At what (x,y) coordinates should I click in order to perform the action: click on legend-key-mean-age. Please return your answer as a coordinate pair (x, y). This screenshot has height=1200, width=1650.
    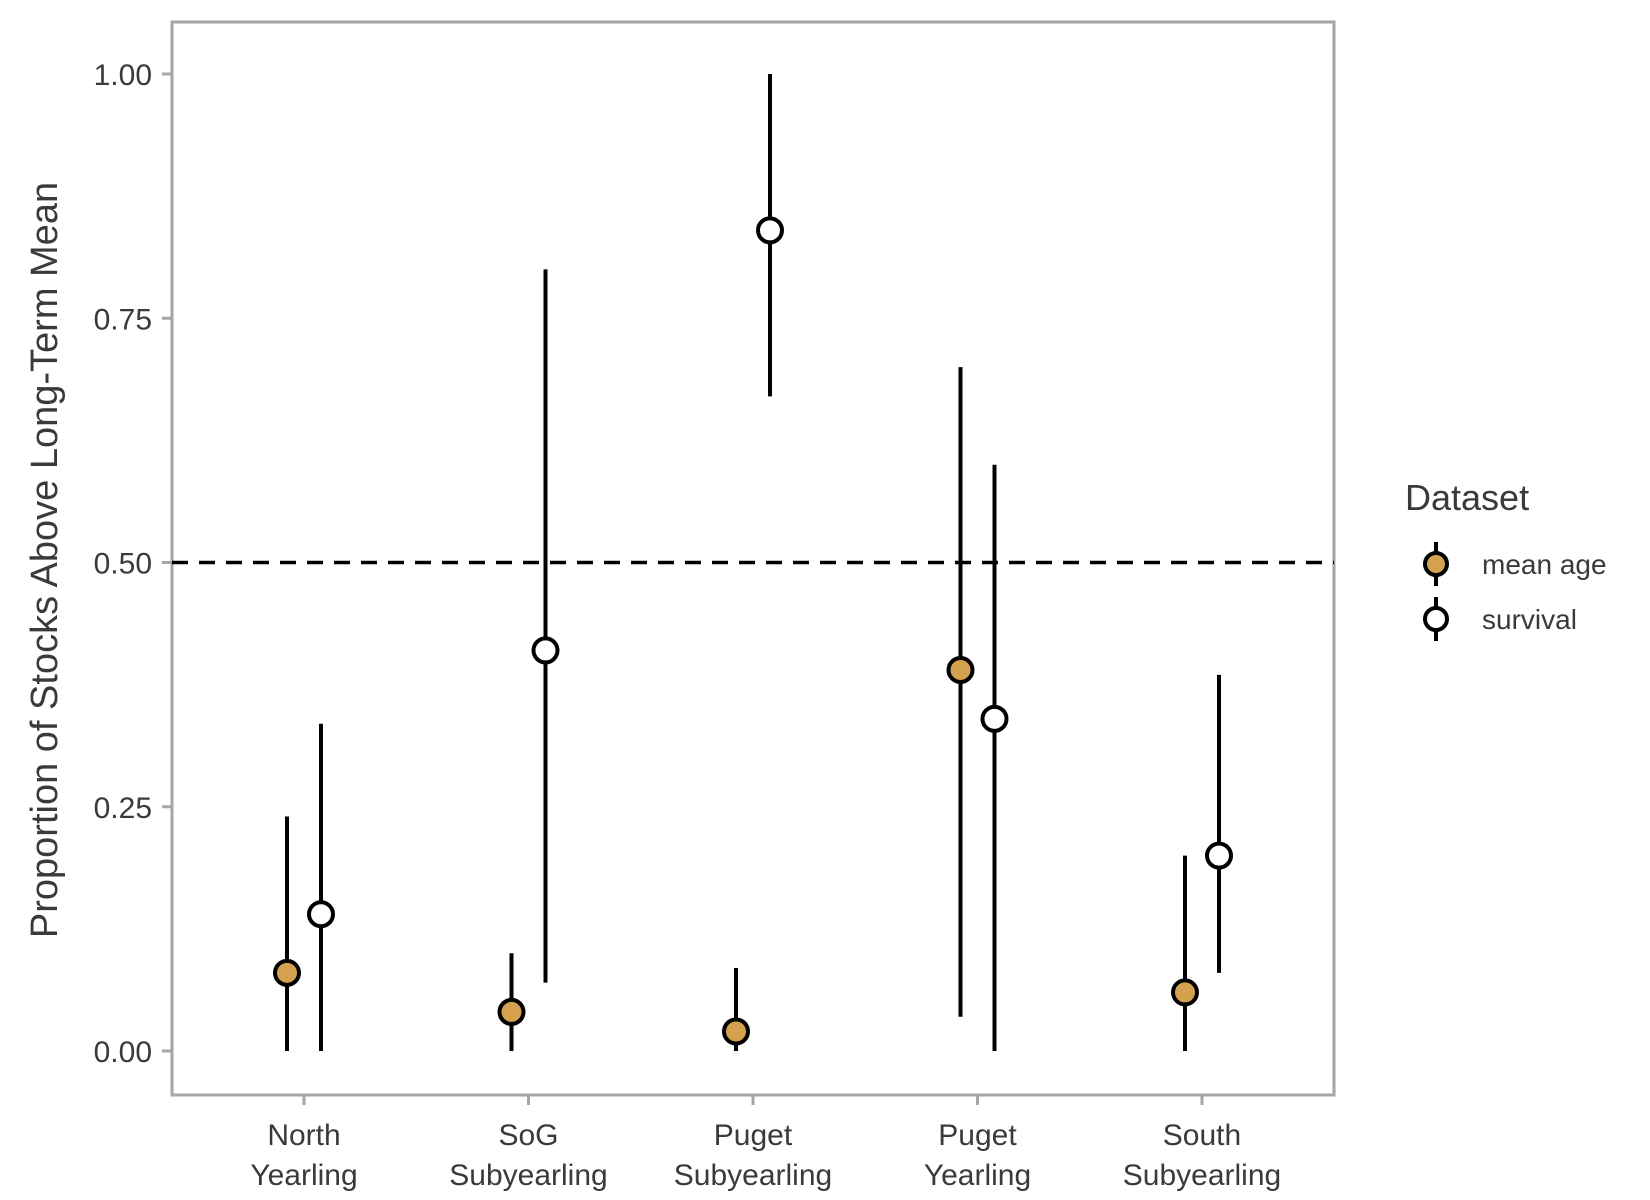
    Looking at the image, I should click on (1436, 564).